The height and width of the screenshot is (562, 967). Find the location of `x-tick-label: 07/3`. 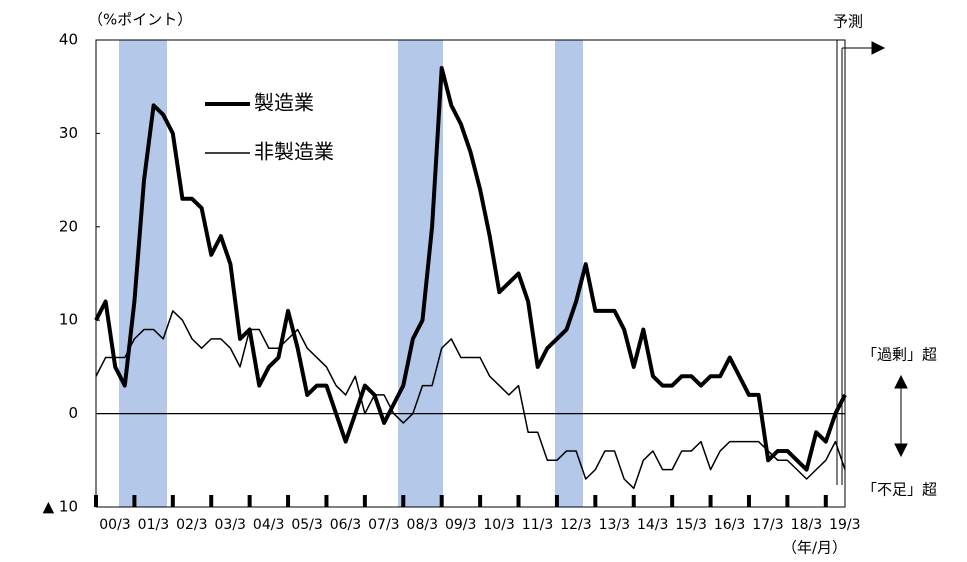

x-tick-label: 07/3 is located at coordinates (383, 525).